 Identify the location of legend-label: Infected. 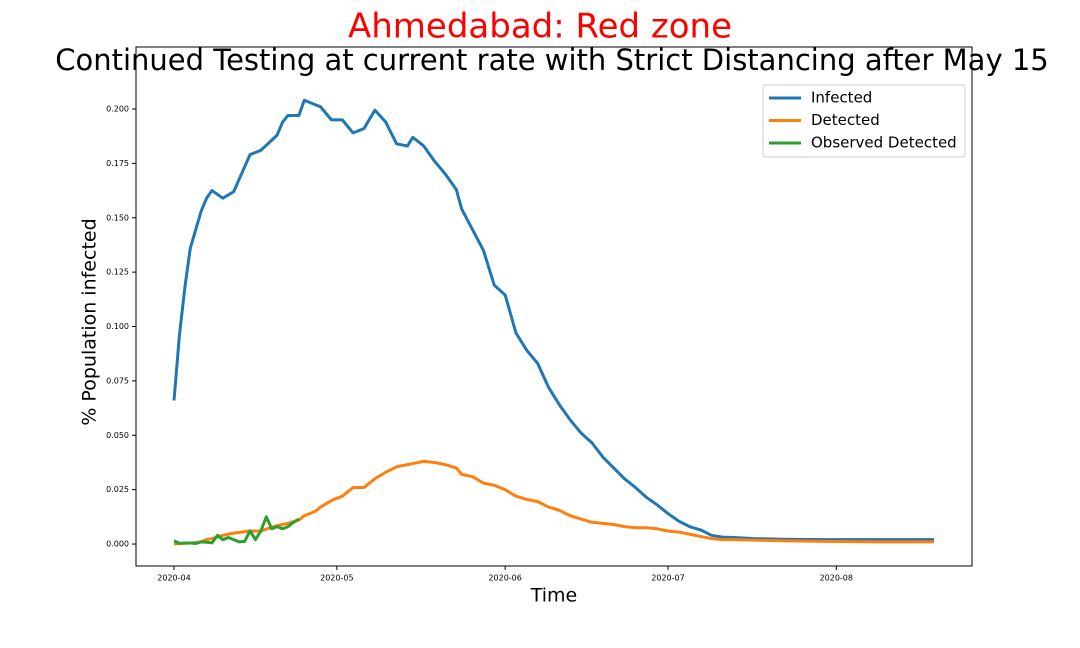
(841, 98).